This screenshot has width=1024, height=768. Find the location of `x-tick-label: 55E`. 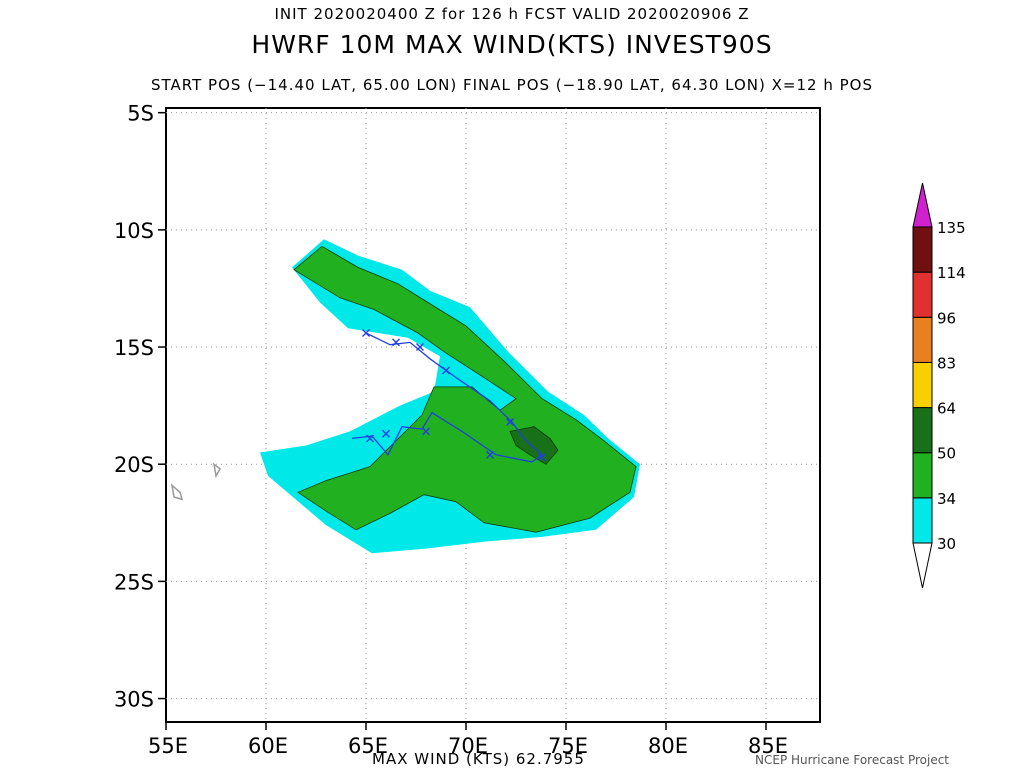

x-tick-label: 55E is located at coordinates (168, 746).